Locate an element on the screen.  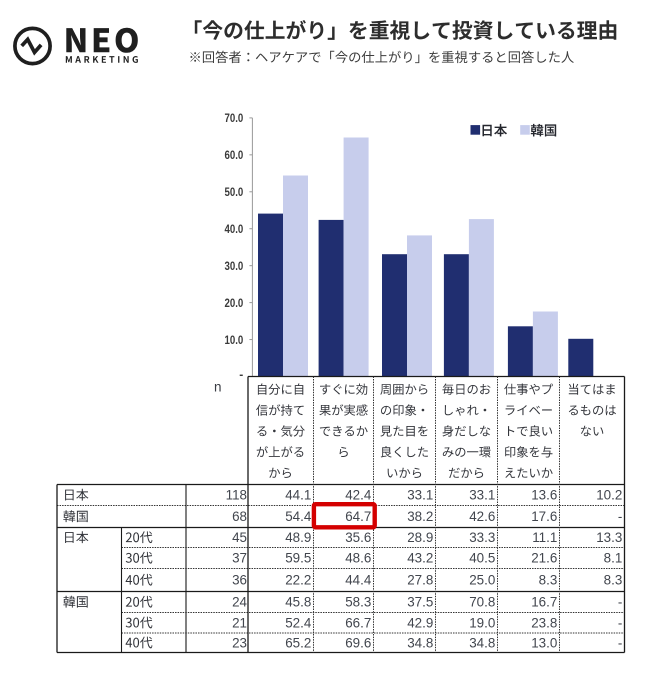
svg-text: 59.5 is located at coordinates (298, 558).